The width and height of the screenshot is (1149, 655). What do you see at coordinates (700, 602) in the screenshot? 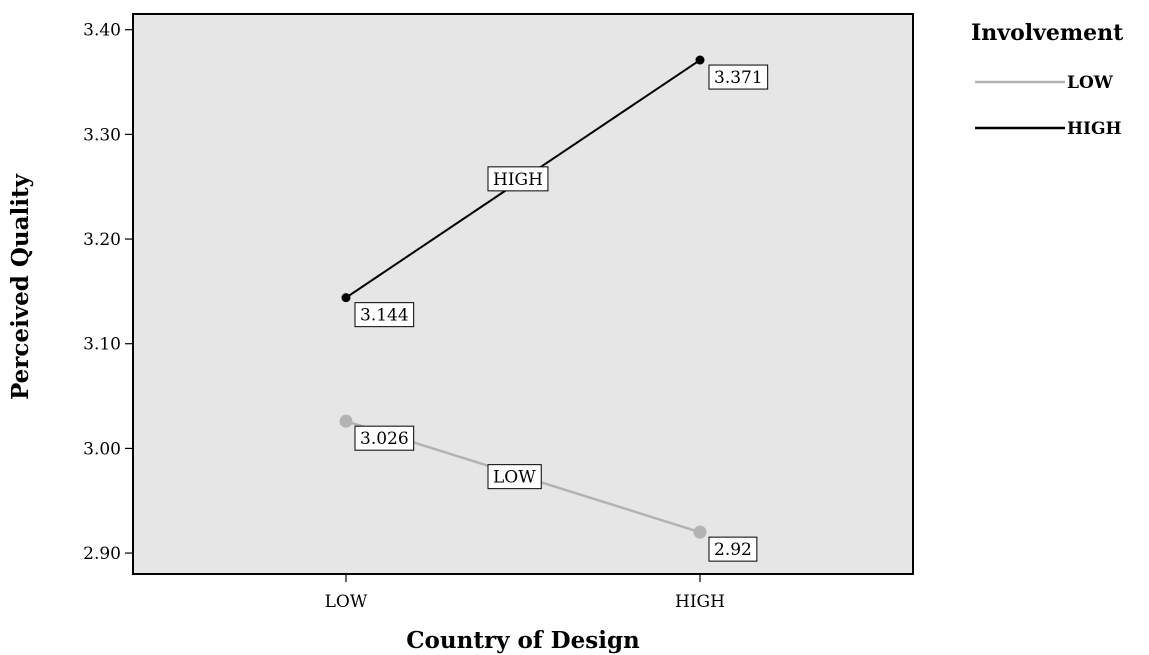
I see `x-tick-label: HIGH` at bounding box center [700, 602].